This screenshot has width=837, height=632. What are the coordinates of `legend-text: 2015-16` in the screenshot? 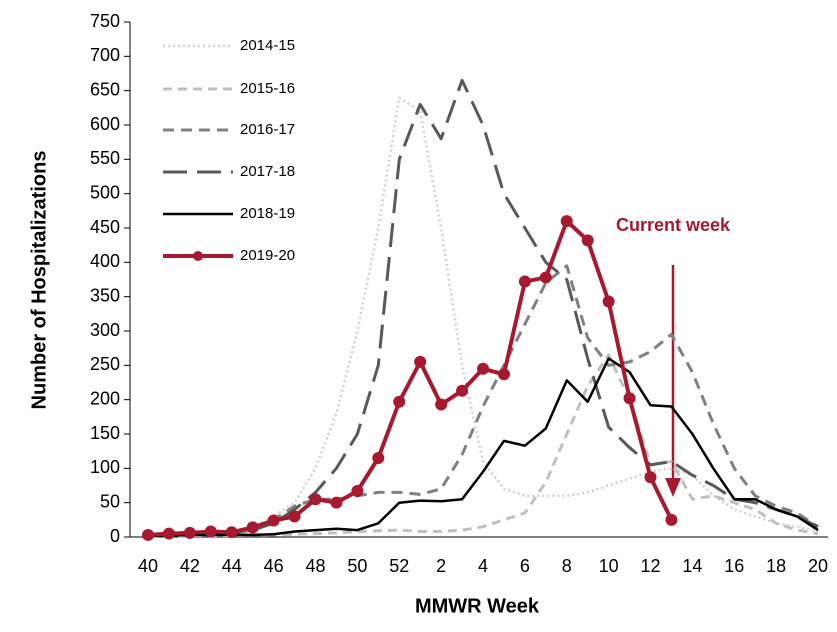 It's located at (267, 88).